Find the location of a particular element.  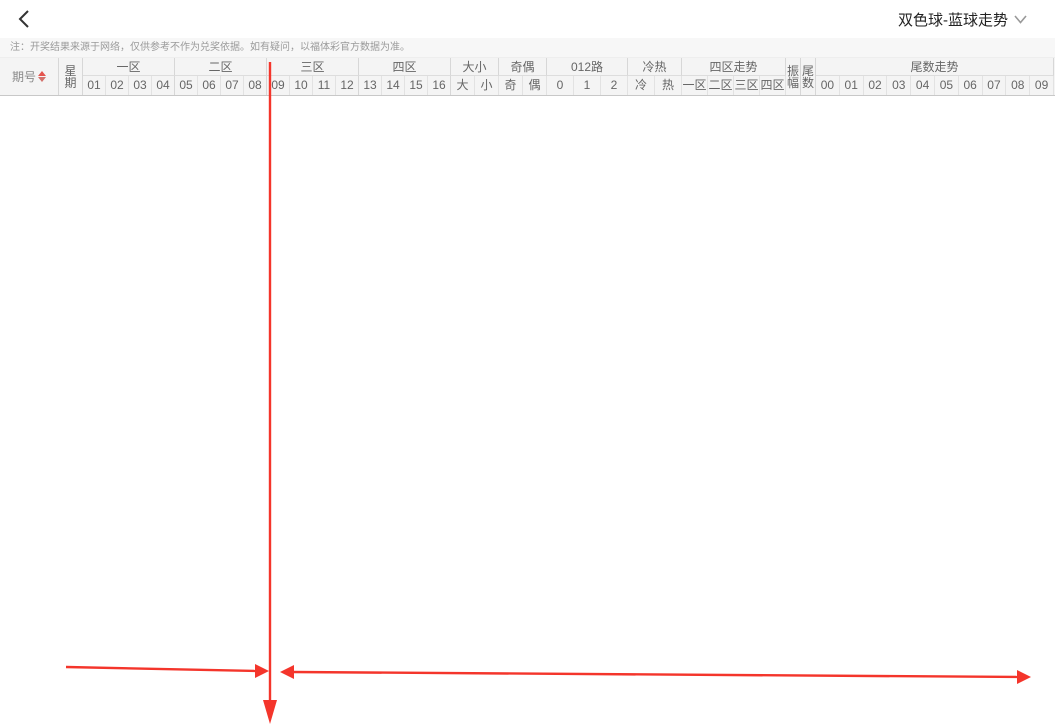

subheader-zone-三区: 三区 is located at coordinates (747, 85).